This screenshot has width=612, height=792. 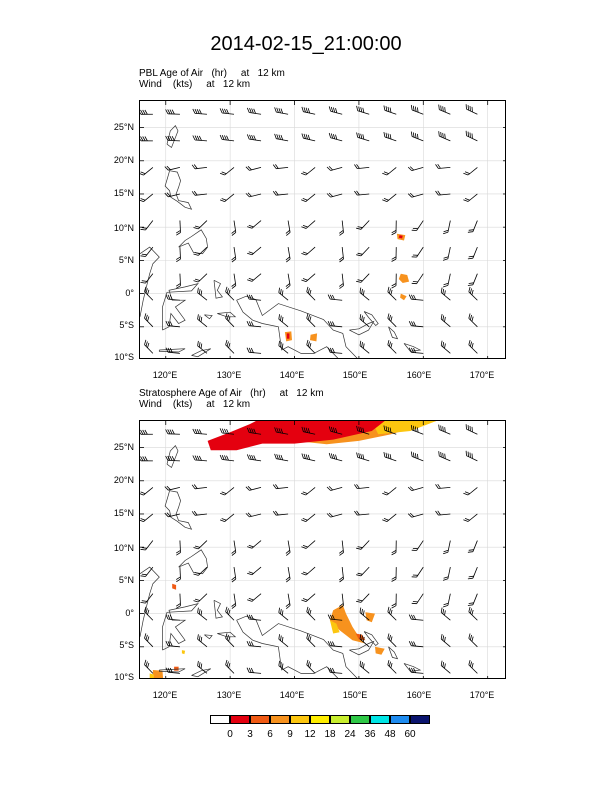 I want to click on lon-label: 150°E, so click(x=355, y=695).